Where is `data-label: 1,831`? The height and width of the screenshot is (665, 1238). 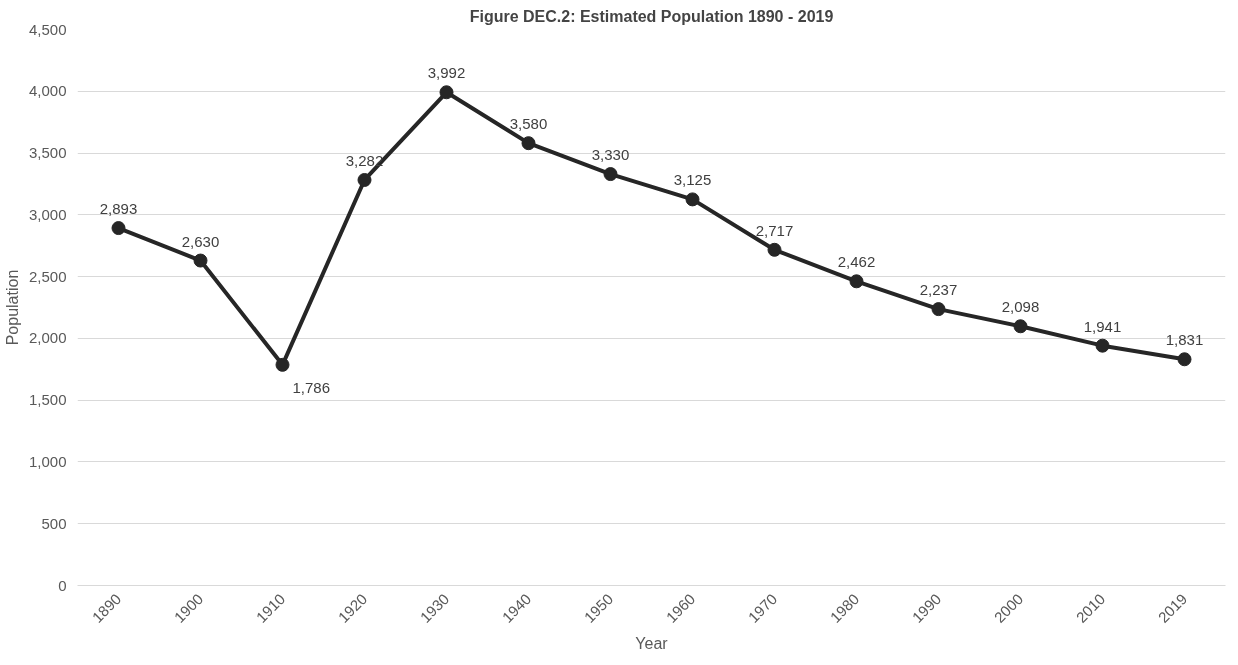
data-label: 1,831 is located at coordinates (1184, 340).